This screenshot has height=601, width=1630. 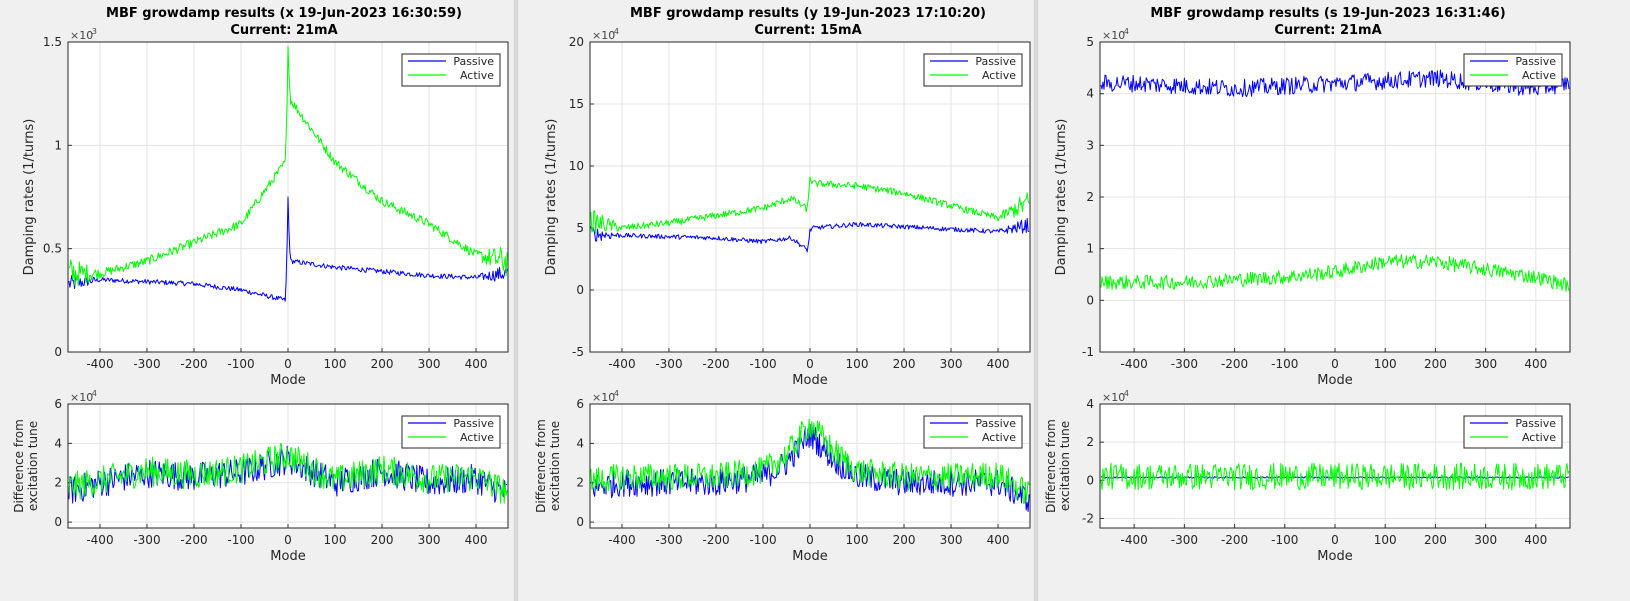 What do you see at coordinates (807, 30) in the screenshot?
I see `plot-subtitle: Current: 15mA` at bounding box center [807, 30].